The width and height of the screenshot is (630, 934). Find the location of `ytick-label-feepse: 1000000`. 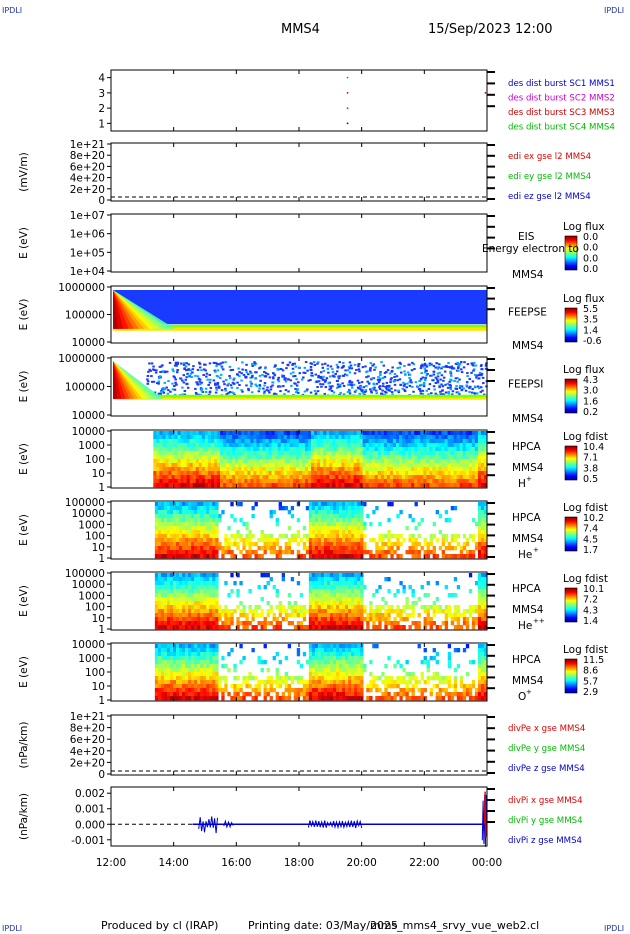

ytick-label-feepse: 1000000 is located at coordinates (81, 288).